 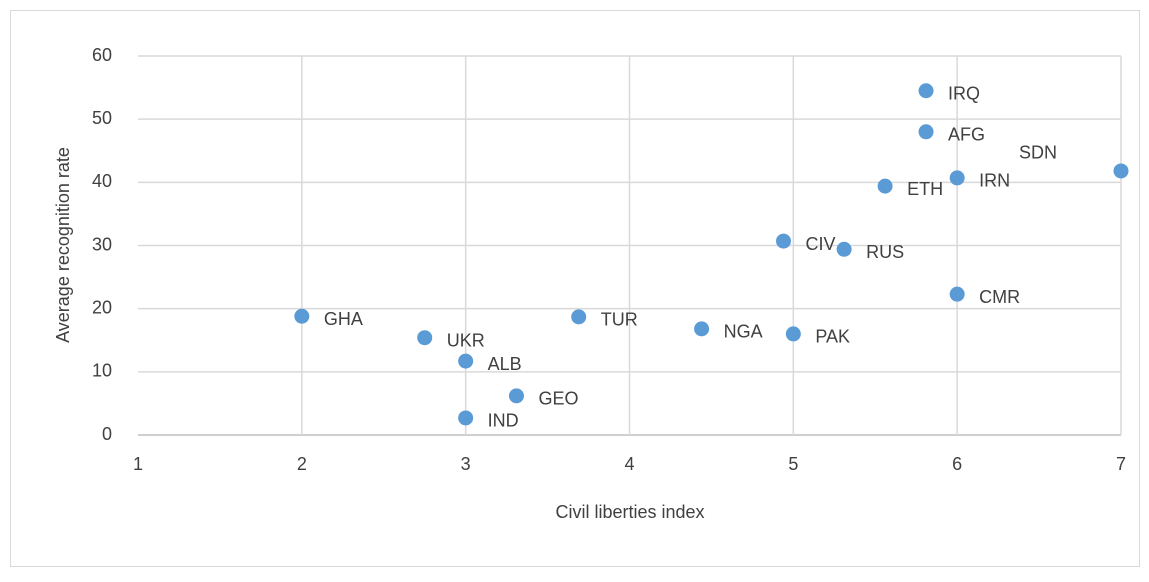 I want to click on x-tick-label: 3, so click(x=466, y=464).